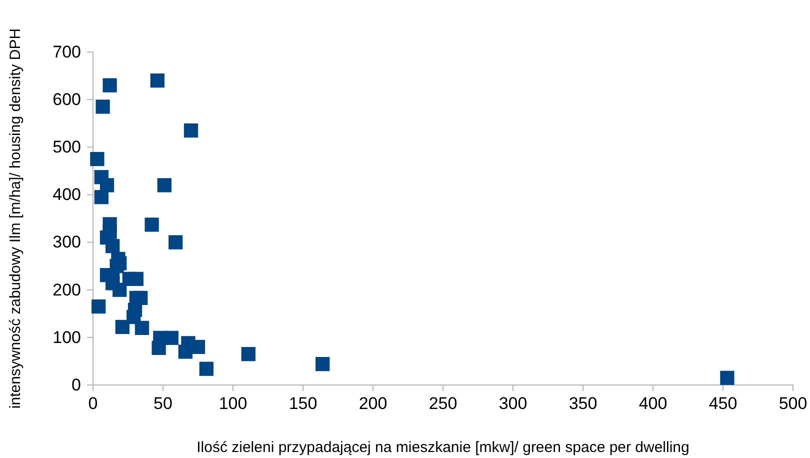  I want to click on y-tick-label: 600, so click(66, 100).